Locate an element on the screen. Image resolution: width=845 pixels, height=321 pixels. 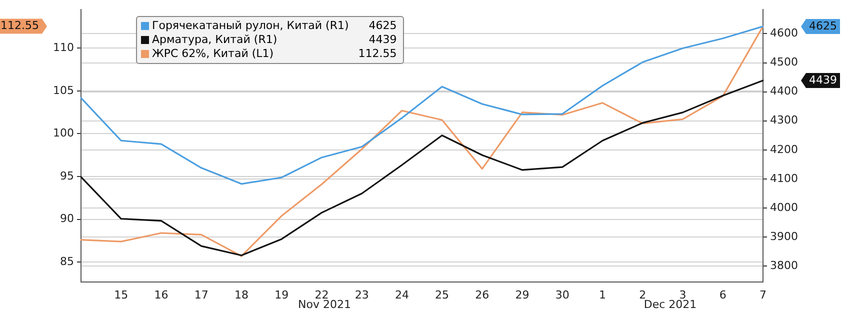
x-tick-label: 17 is located at coordinates (201, 295).